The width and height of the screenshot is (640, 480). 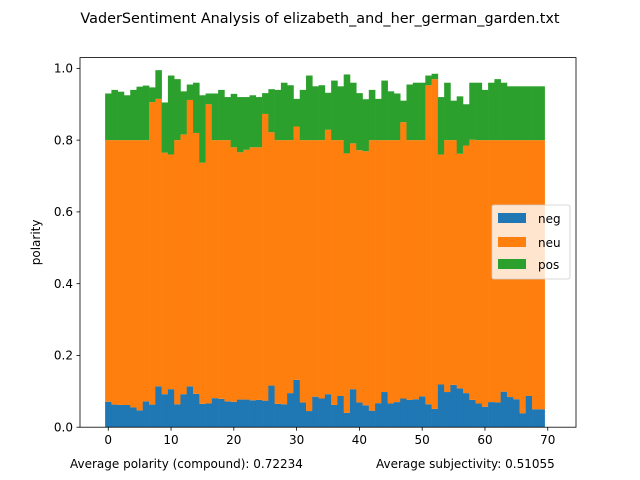 I want to click on legend: neg neu pos, so click(x=531, y=242).